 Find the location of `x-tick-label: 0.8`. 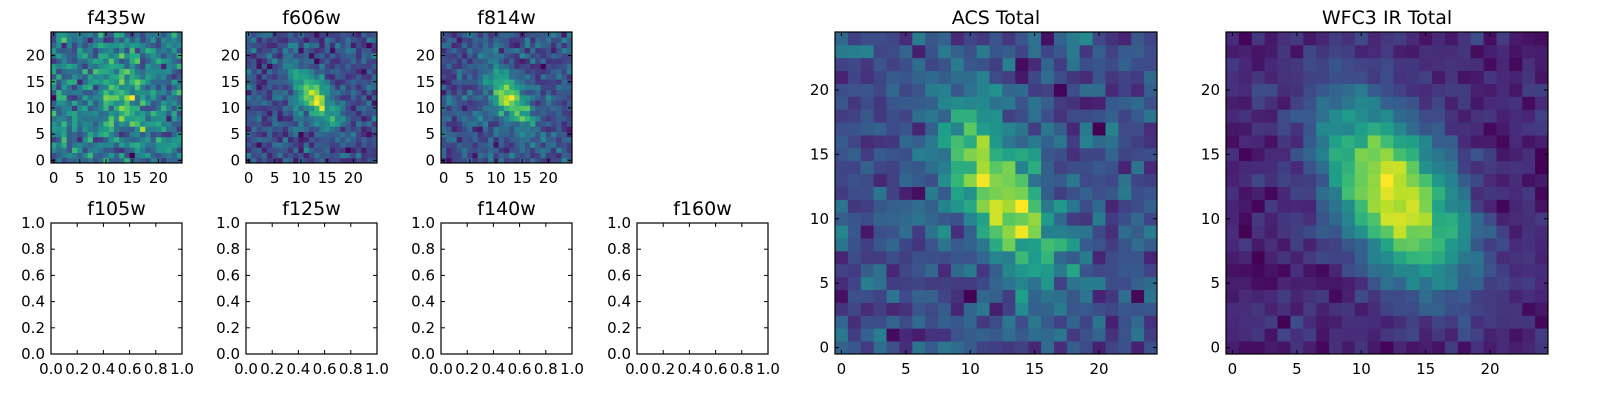

x-tick-label: 0.8 is located at coordinates (156, 369).